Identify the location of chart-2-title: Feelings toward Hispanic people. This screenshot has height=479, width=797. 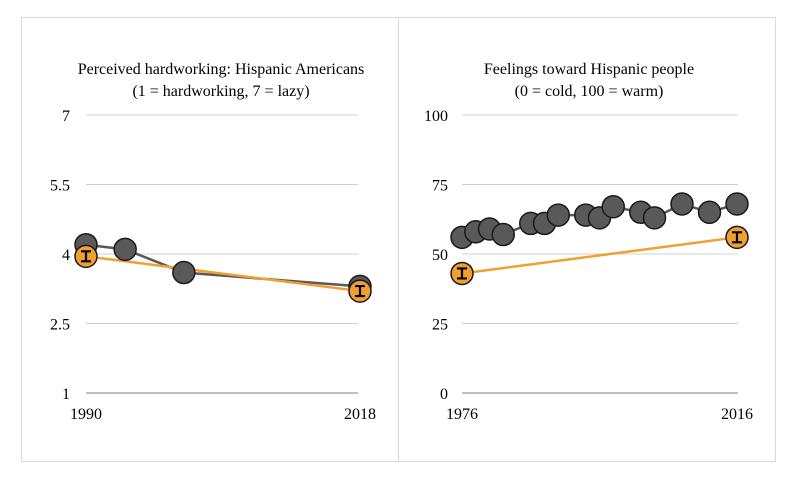
(589, 69).